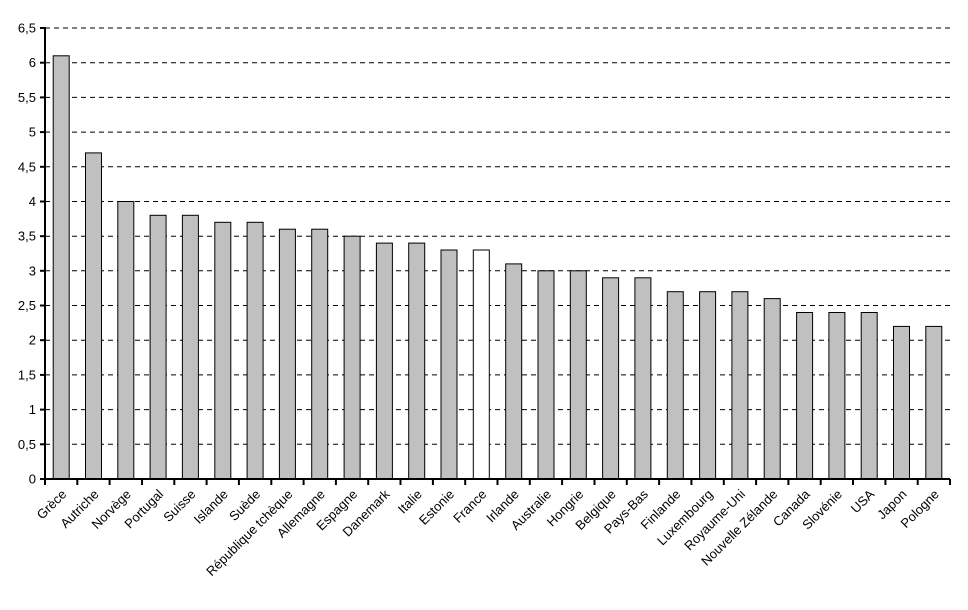 The height and width of the screenshot is (610, 968). Describe the element at coordinates (32, 409) in the screenshot. I see `y-axis-label: 1` at that location.